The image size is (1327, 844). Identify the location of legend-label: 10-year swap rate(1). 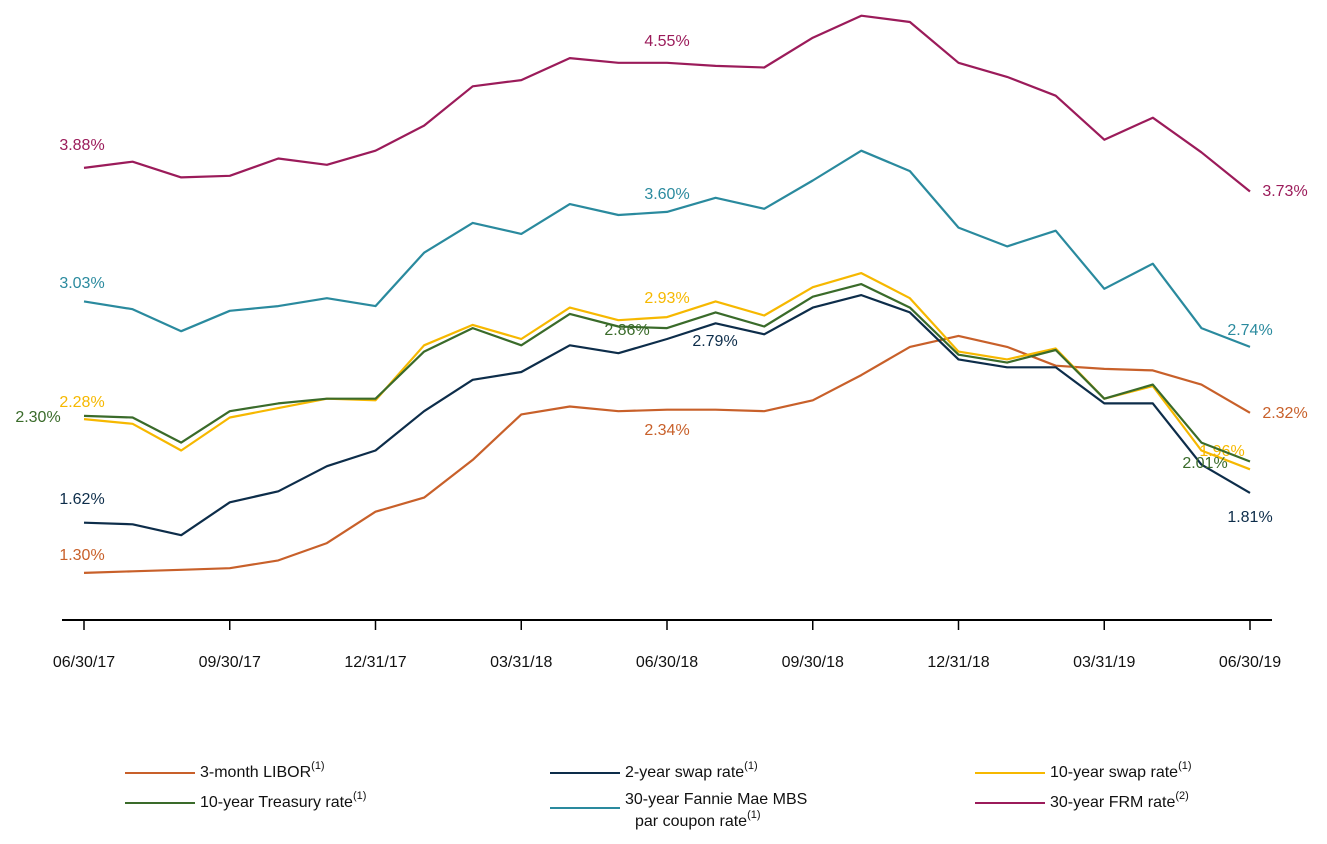
(1121, 770).